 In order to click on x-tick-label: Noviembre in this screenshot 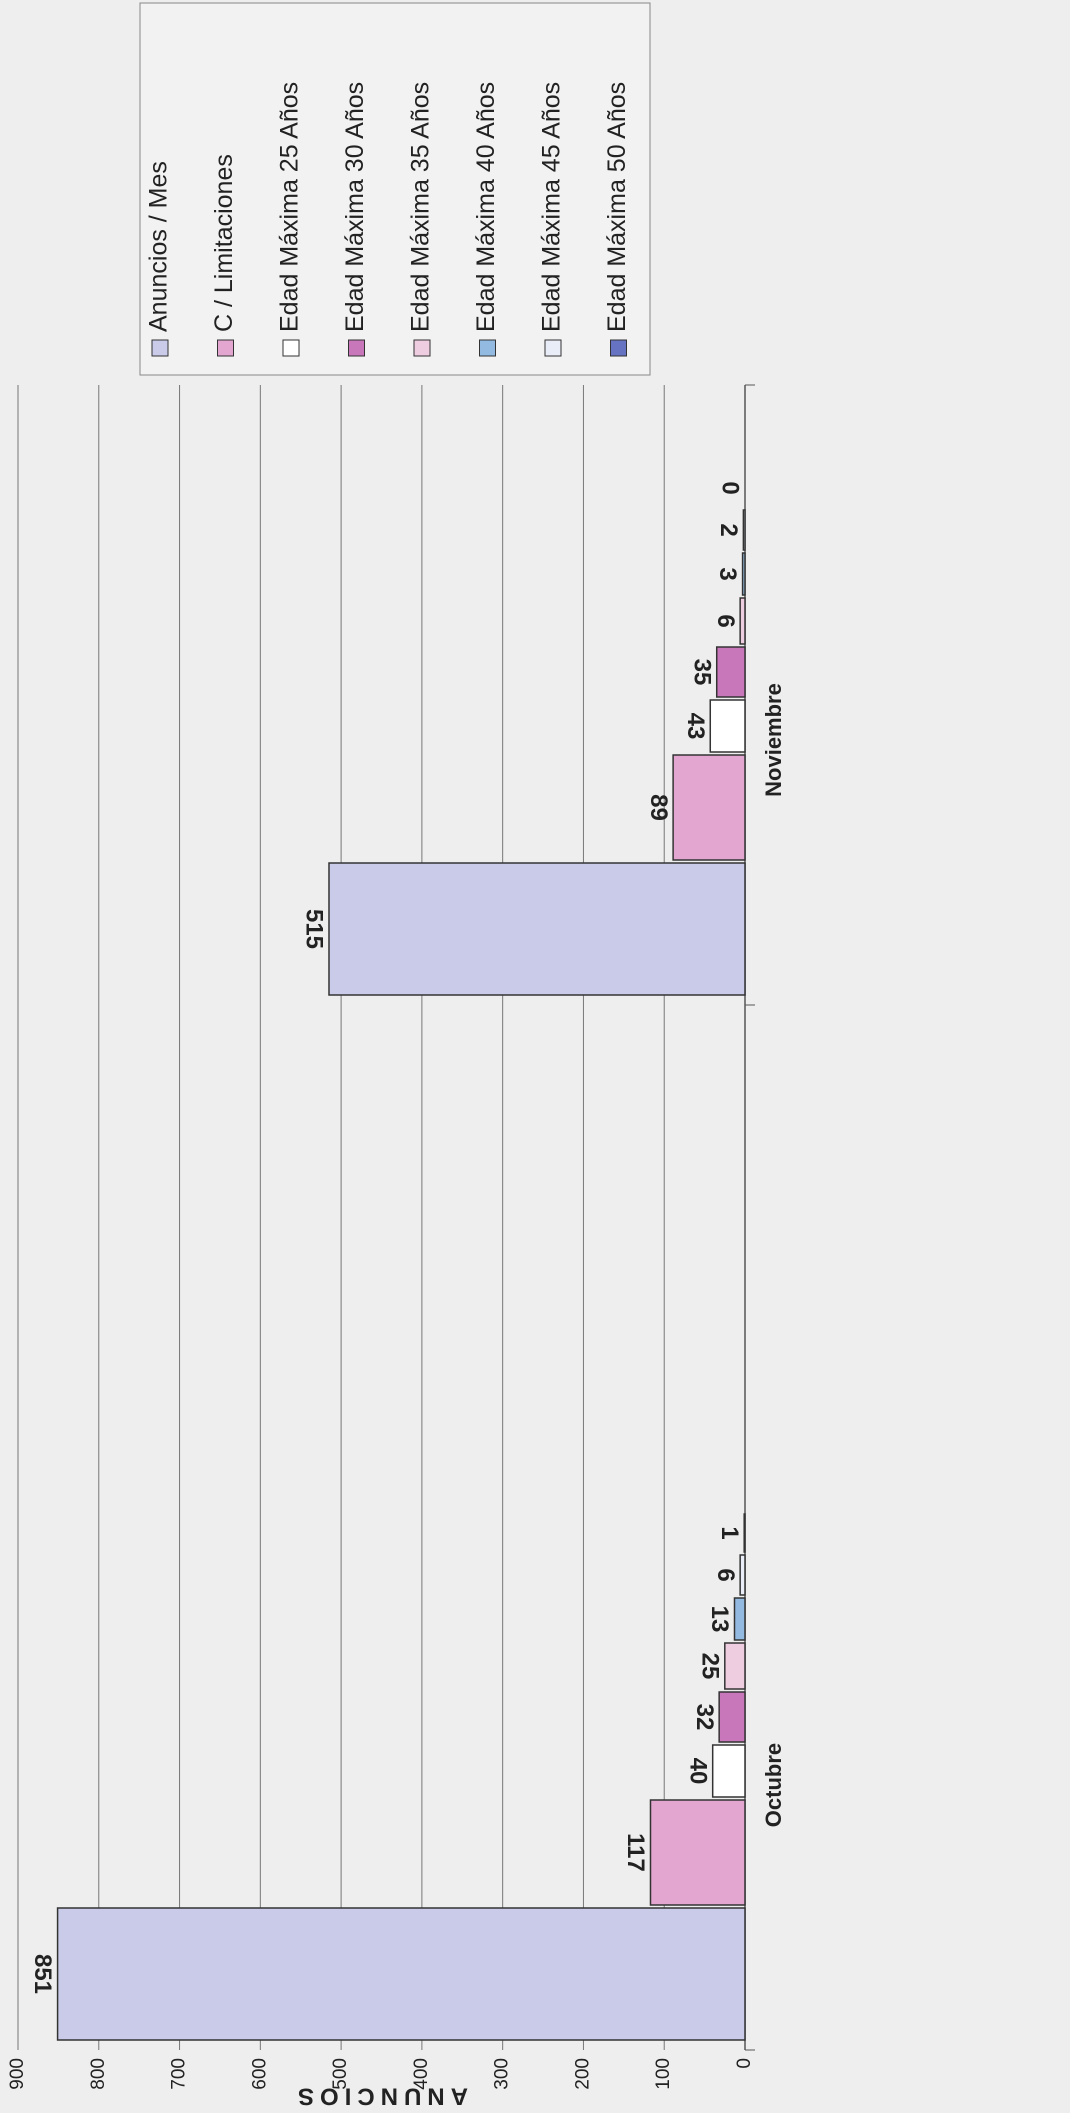, I will do `click(773, 740)`.